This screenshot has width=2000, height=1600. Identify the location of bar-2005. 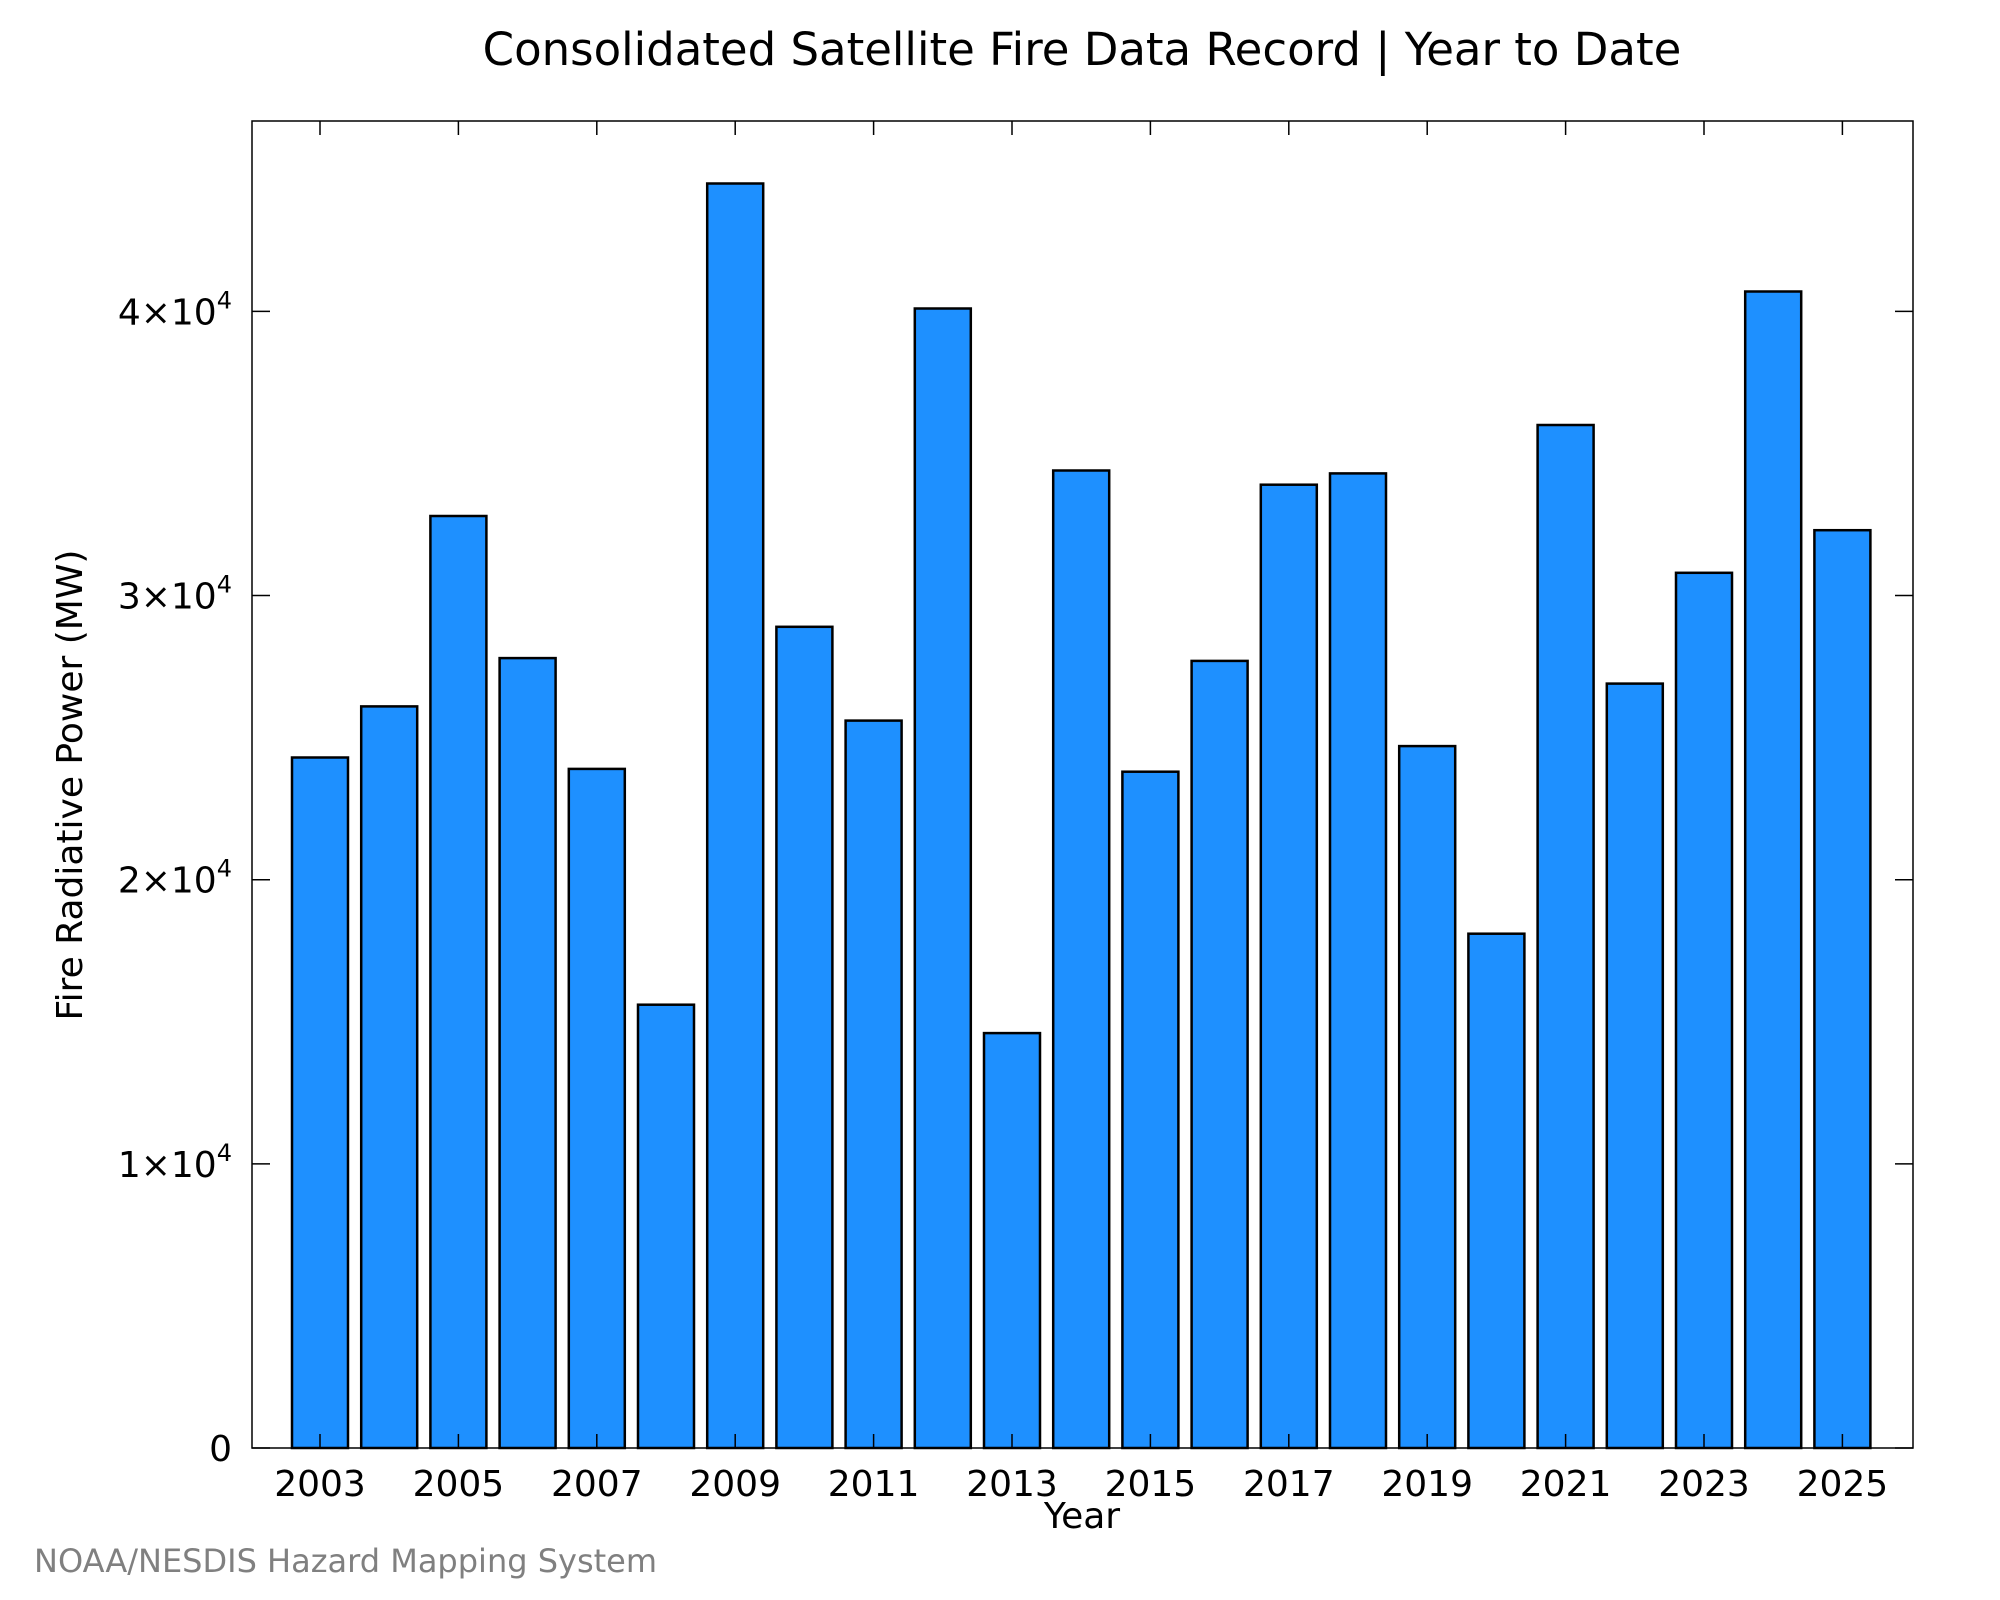
(458, 982).